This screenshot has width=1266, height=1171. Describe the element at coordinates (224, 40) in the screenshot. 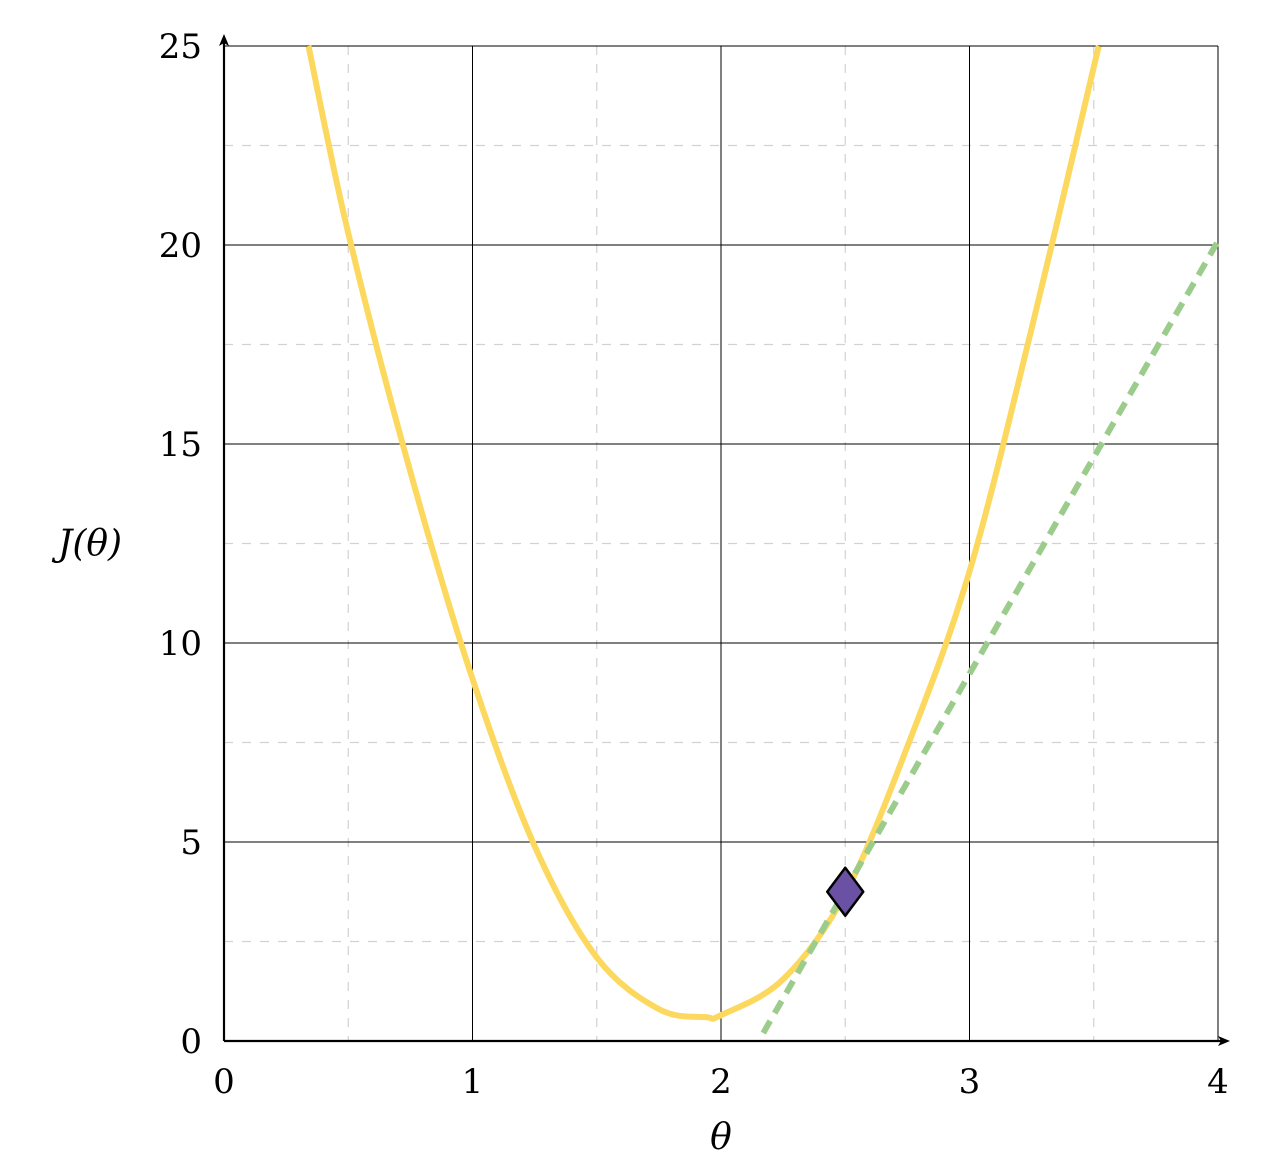

I see `y-axis-arrow` at that location.